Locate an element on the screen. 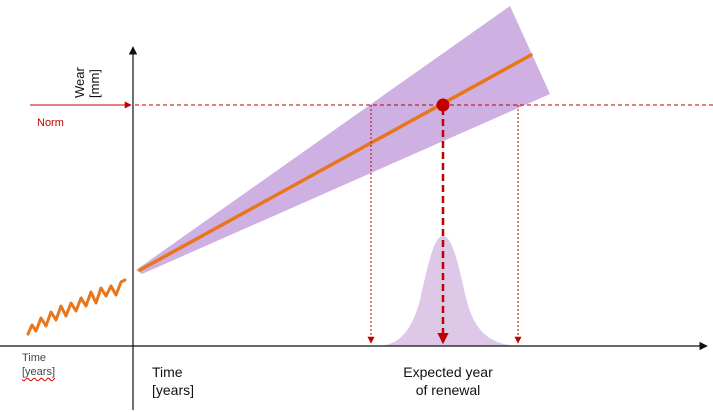  x-axis-label-line2: [years] is located at coordinates (173, 390).